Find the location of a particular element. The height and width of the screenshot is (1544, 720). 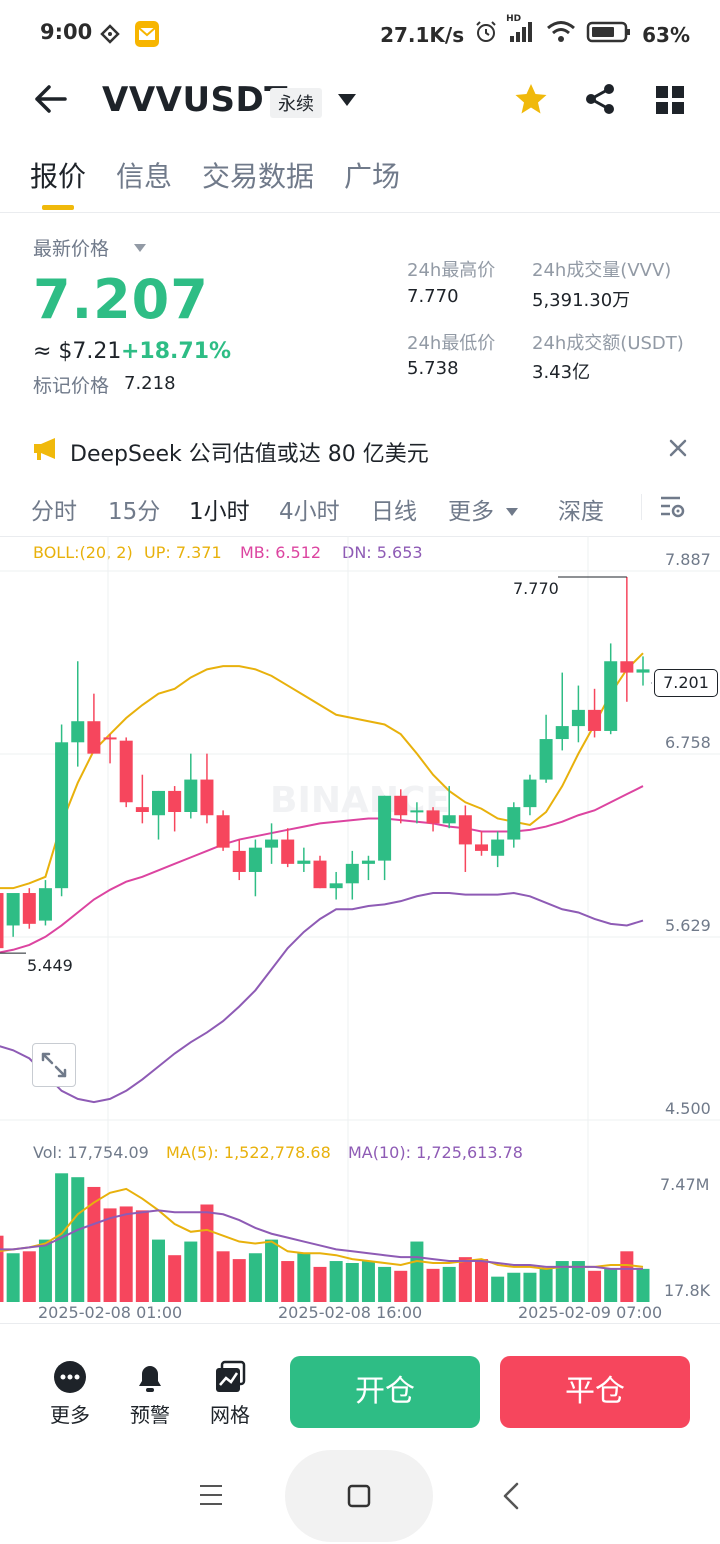

close-position-button: 平仓 is located at coordinates (595, 1392).